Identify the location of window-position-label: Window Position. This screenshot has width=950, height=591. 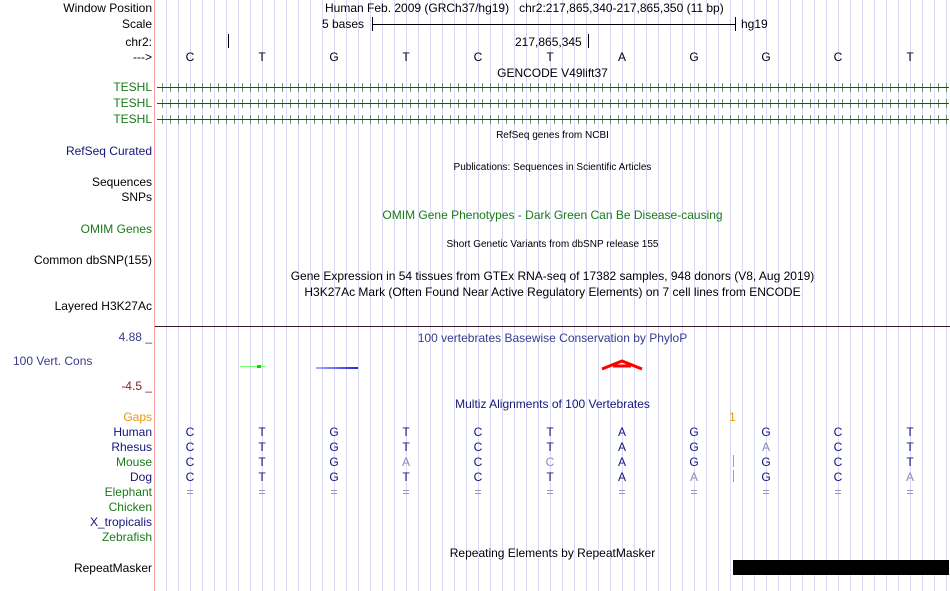
(107, 8).